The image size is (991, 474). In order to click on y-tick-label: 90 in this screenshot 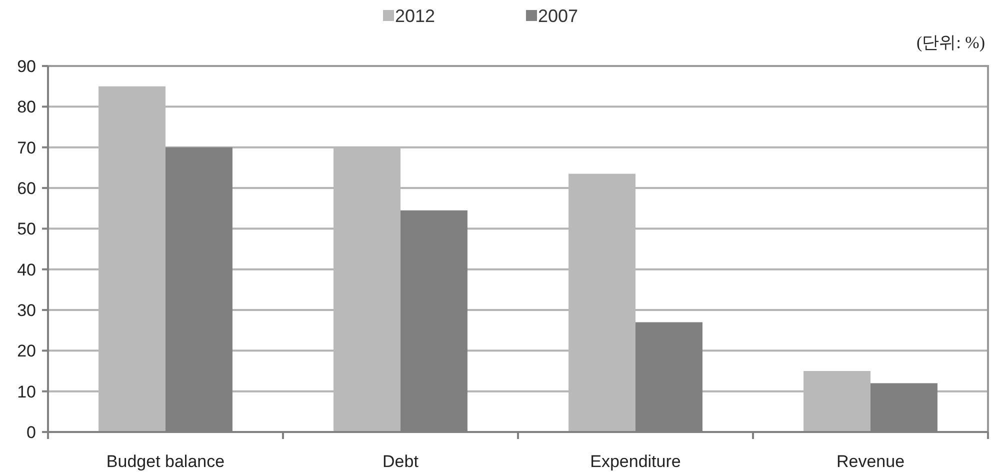, I will do `click(26, 66)`.